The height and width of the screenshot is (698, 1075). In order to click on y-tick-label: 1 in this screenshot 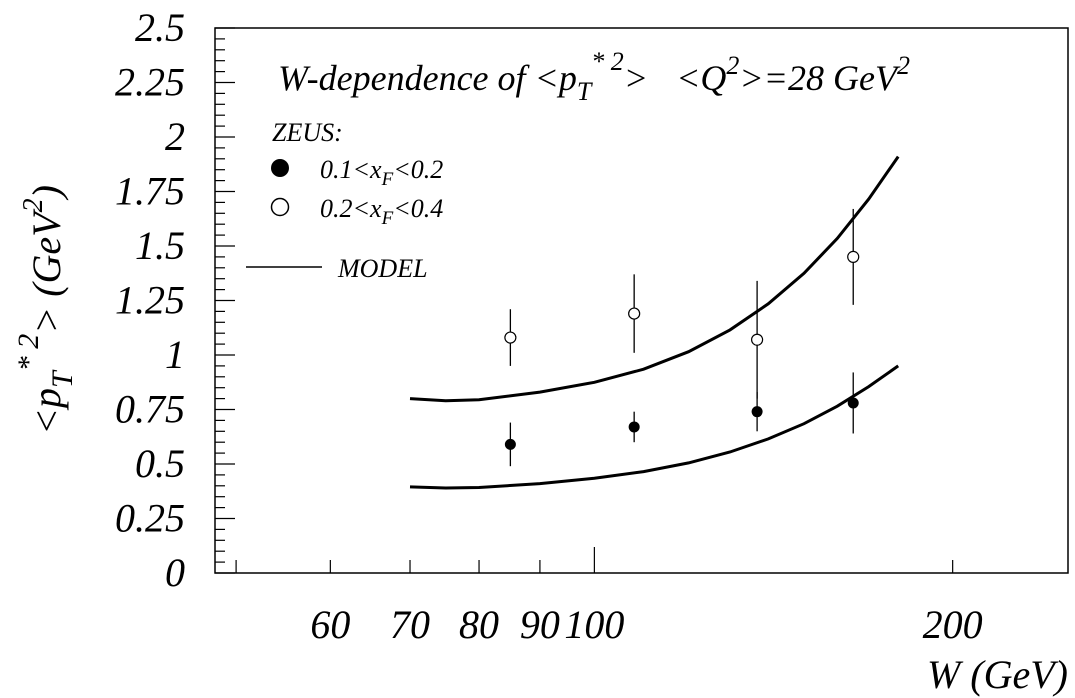, I will do `click(175, 354)`.